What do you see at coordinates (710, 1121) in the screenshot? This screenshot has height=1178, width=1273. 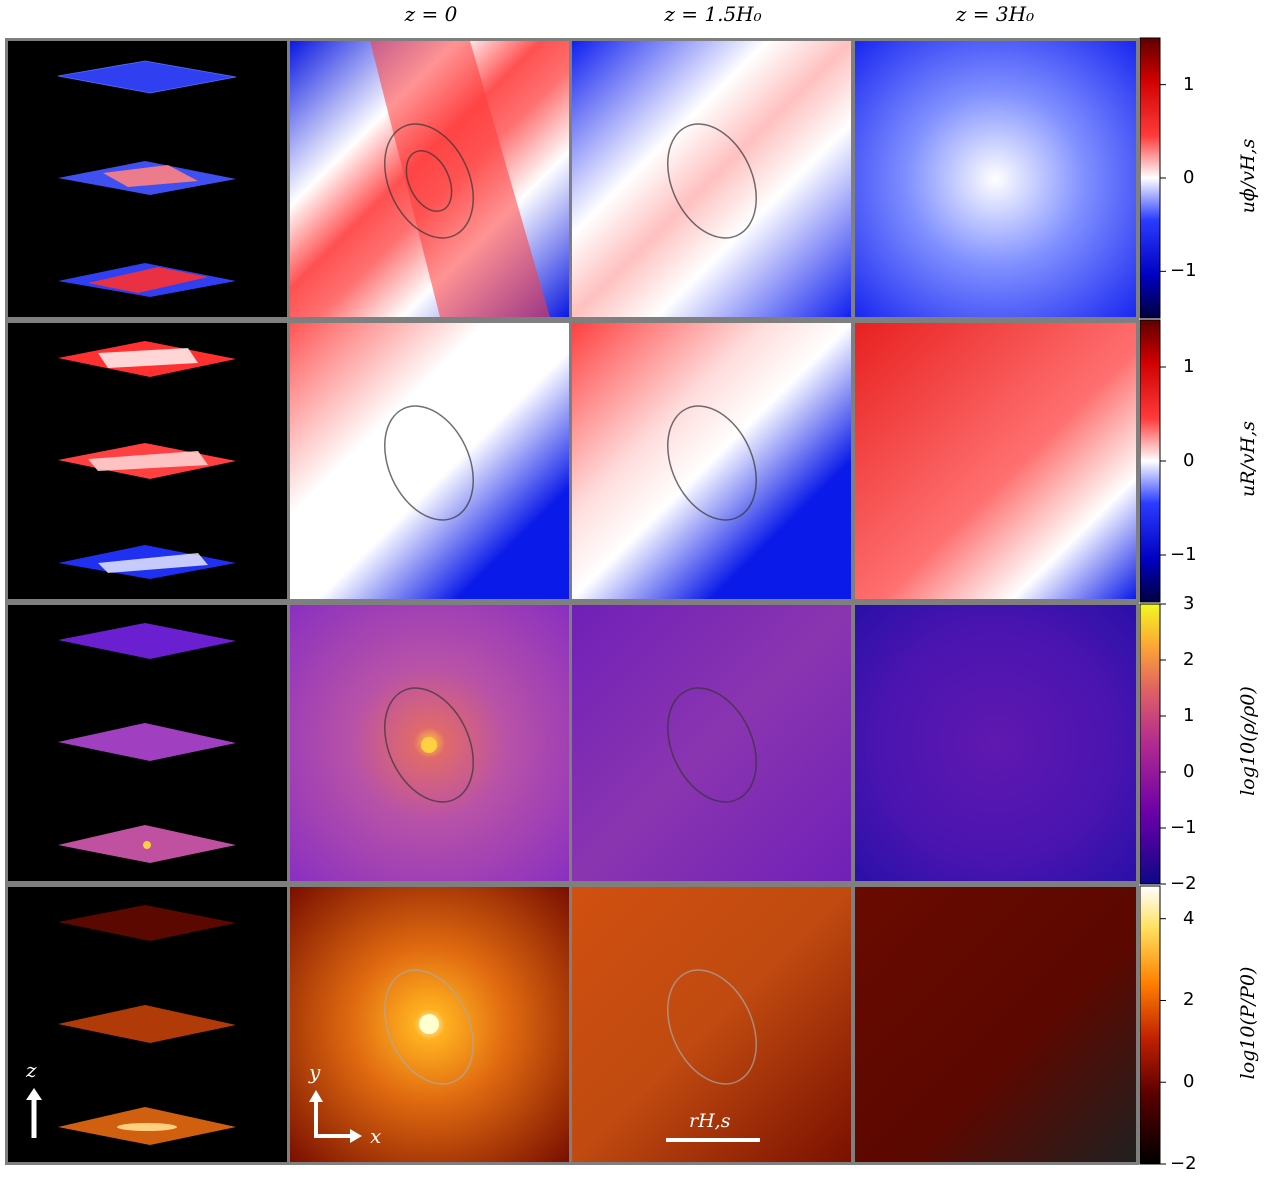 I see `scale-bar-label: rH,s` at bounding box center [710, 1121].